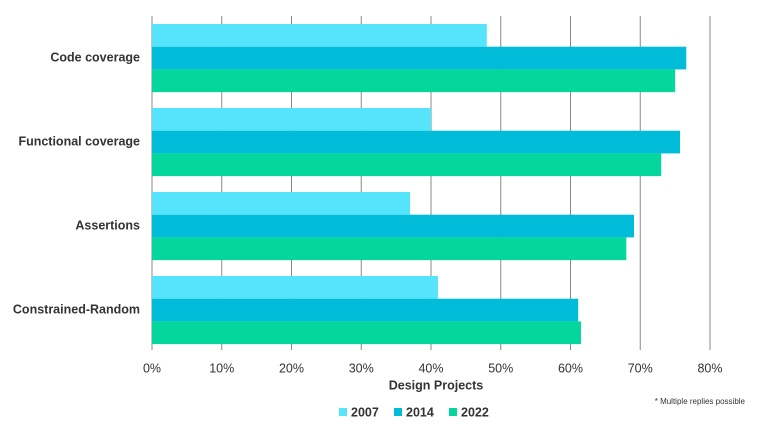 The height and width of the screenshot is (436, 768). Describe the element at coordinates (700, 401) in the screenshot. I see `note: * Multiple replies possible` at that location.